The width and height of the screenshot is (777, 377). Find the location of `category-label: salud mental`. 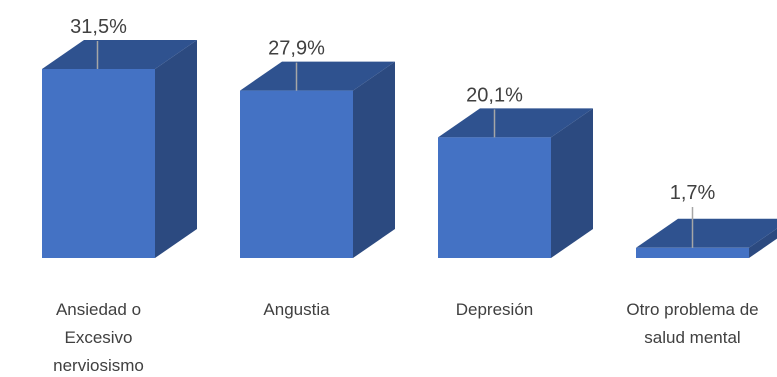

category-label: salud mental is located at coordinates (692, 337).